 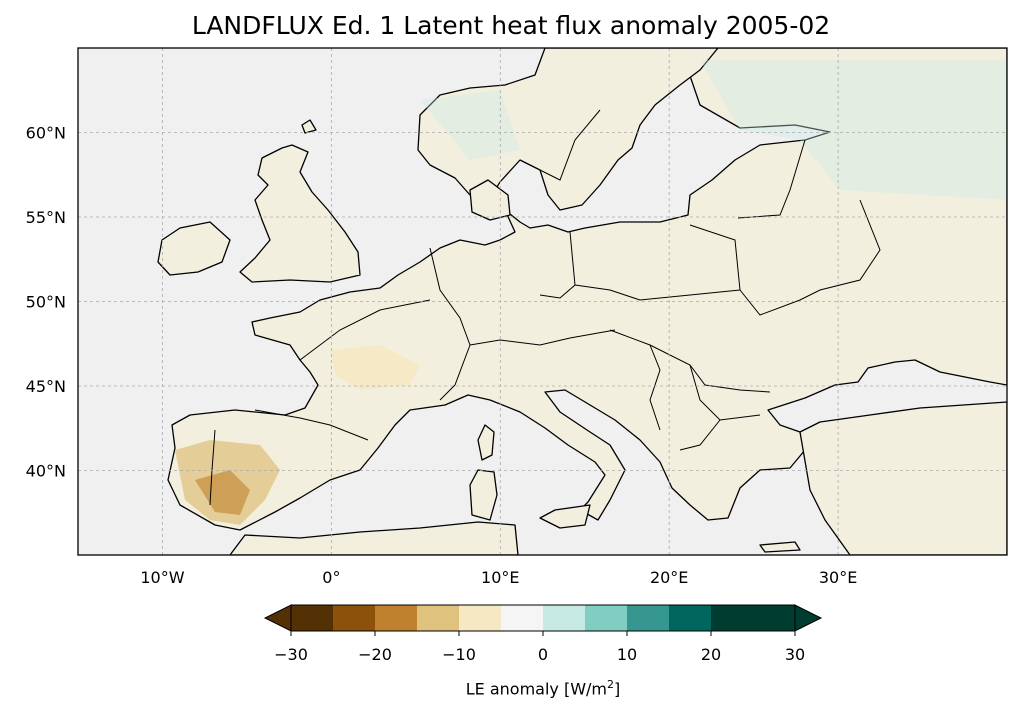 What do you see at coordinates (808, 618) in the screenshot?
I see `colorbar-extend-over` at bounding box center [808, 618].